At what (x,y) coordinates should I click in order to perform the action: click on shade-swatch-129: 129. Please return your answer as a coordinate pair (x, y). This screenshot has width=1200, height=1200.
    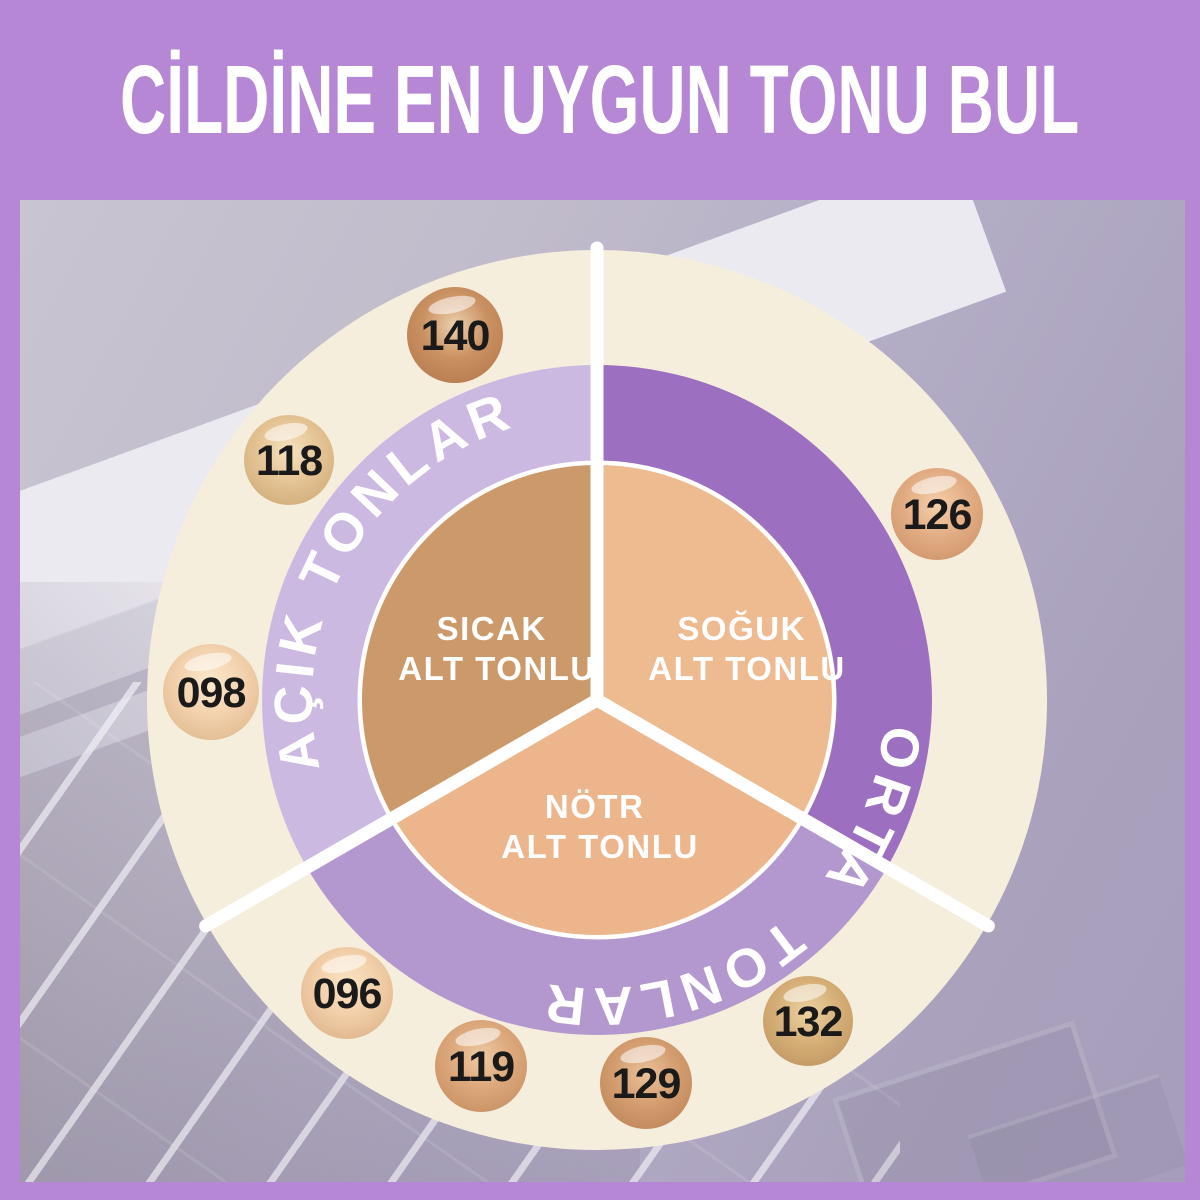
    Looking at the image, I should click on (646, 1083).